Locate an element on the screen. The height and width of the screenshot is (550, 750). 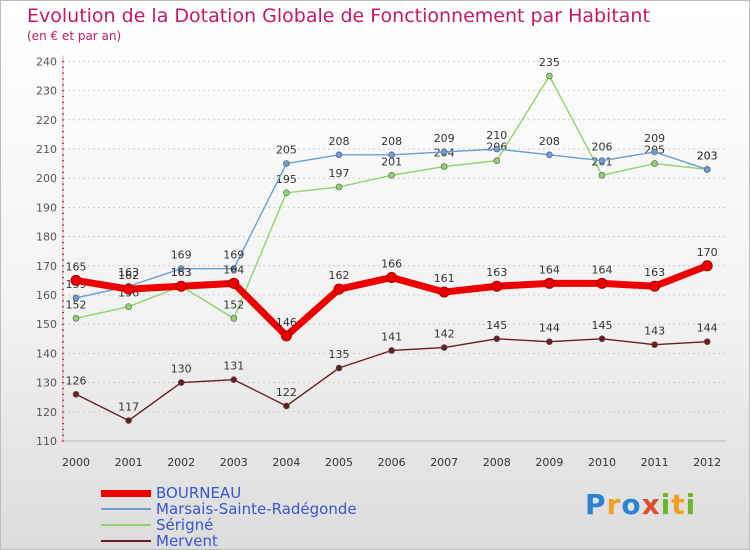
data-label: 135 is located at coordinates (339, 354).